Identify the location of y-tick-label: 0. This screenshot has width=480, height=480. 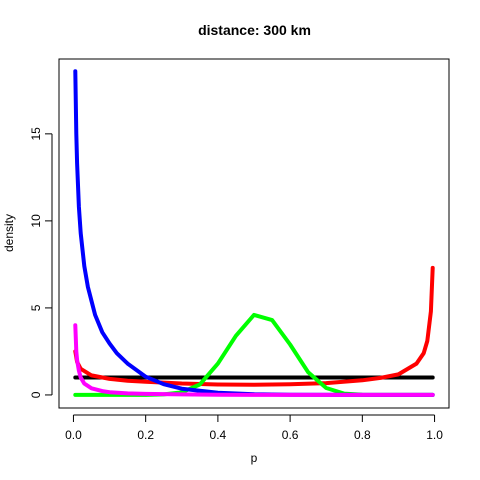
(36, 394).